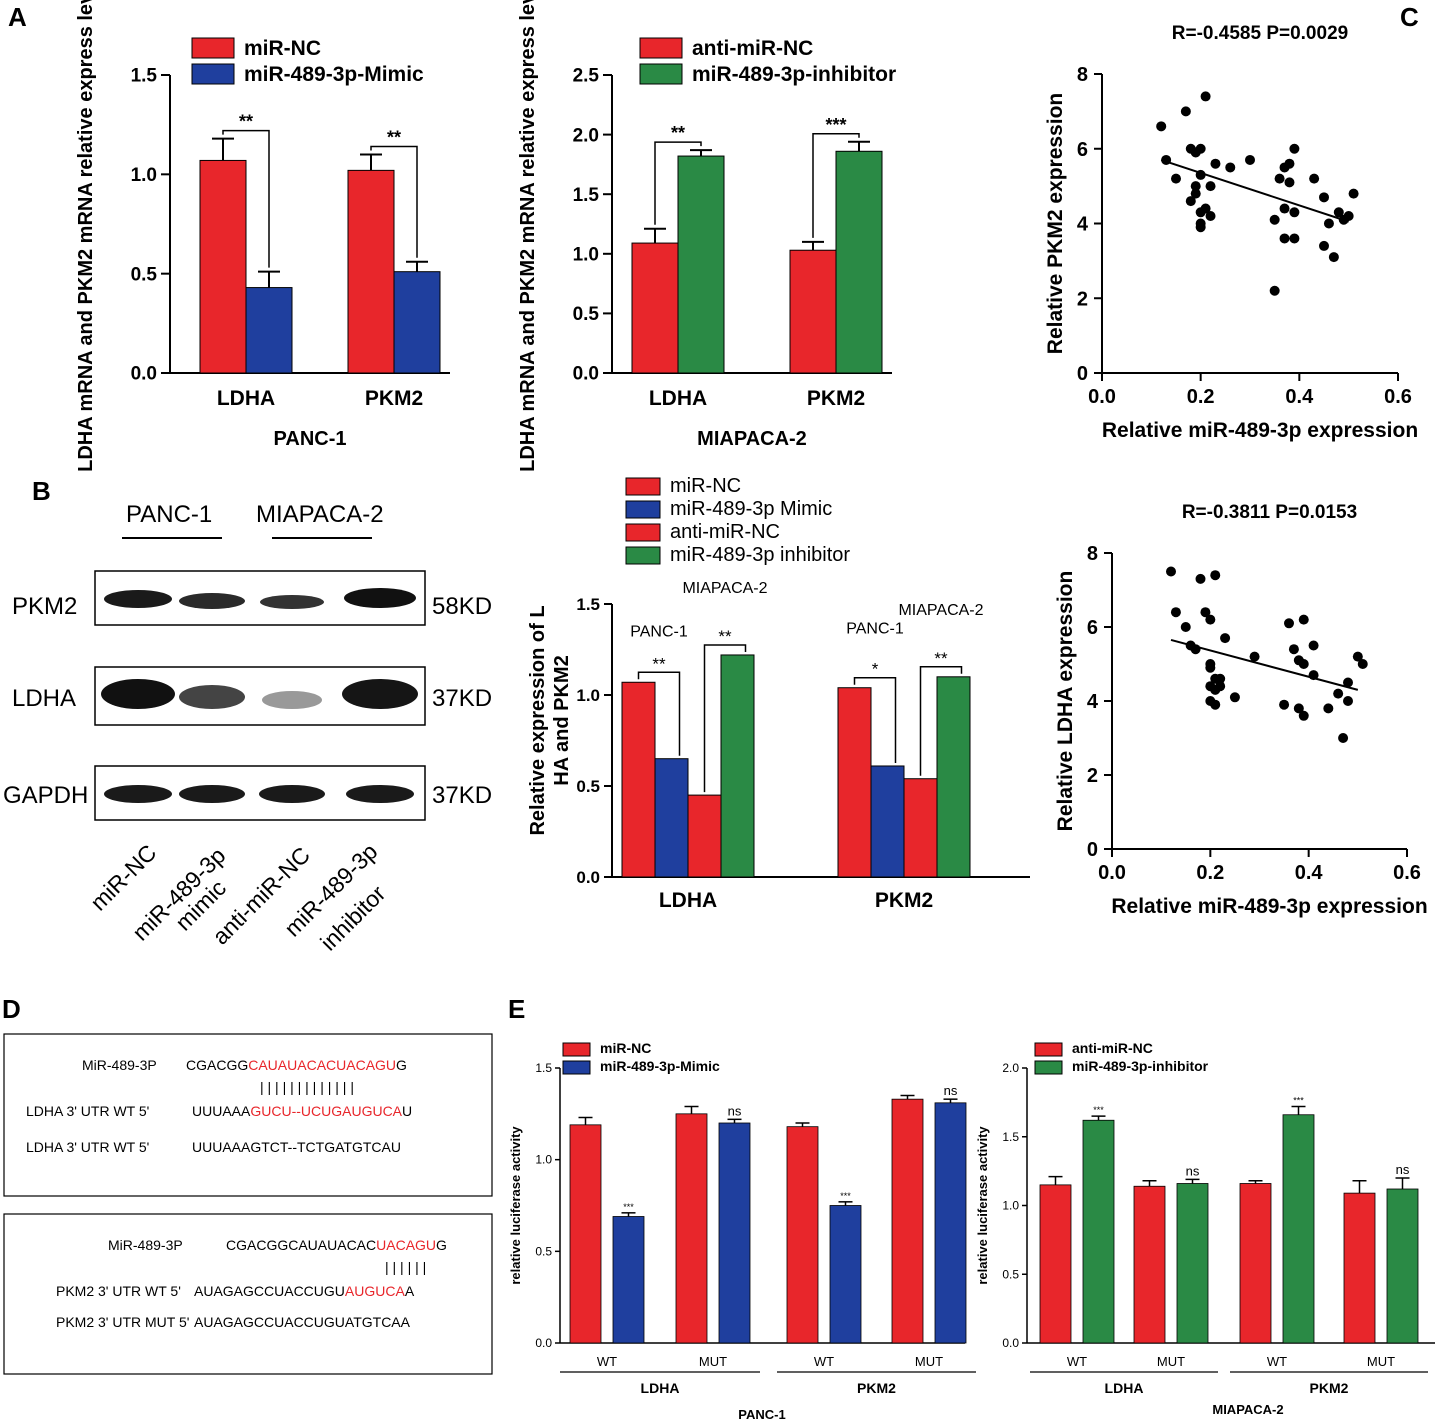 This screenshot has width=1444, height=1424. I want to click on chart-title: MIAPACA-2, so click(752, 439).